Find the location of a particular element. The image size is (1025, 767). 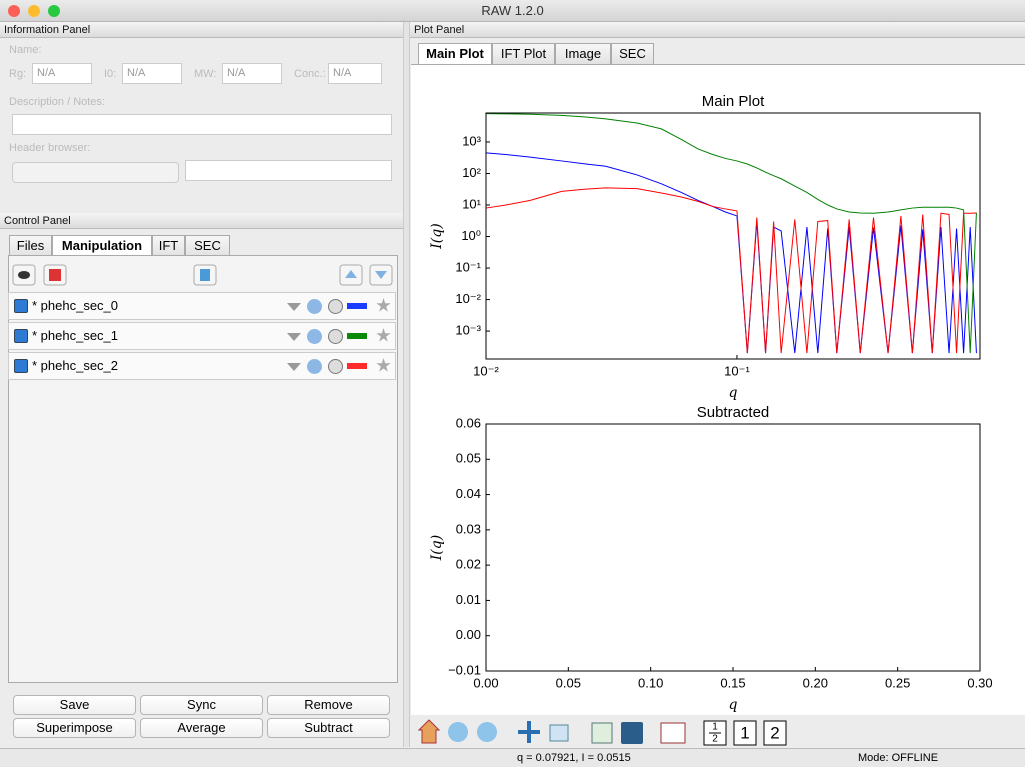

y-tick-label: −0.01 is located at coordinates (464, 669).